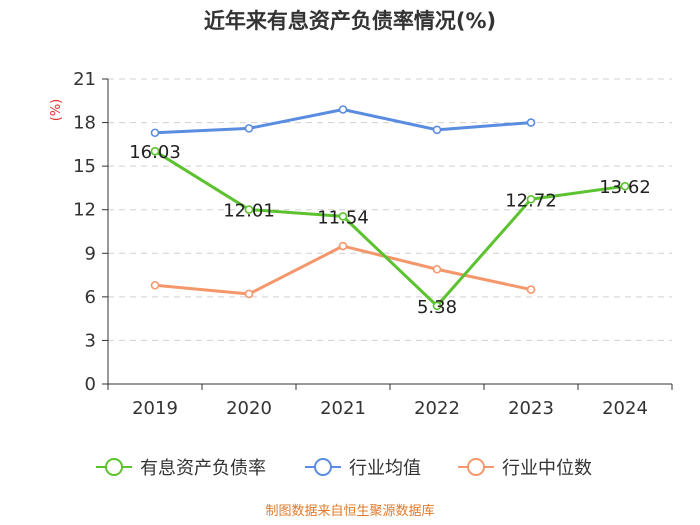  Describe the element at coordinates (343, 408) in the screenshot. I see `x-tick-label-2021: 2021` at that location.